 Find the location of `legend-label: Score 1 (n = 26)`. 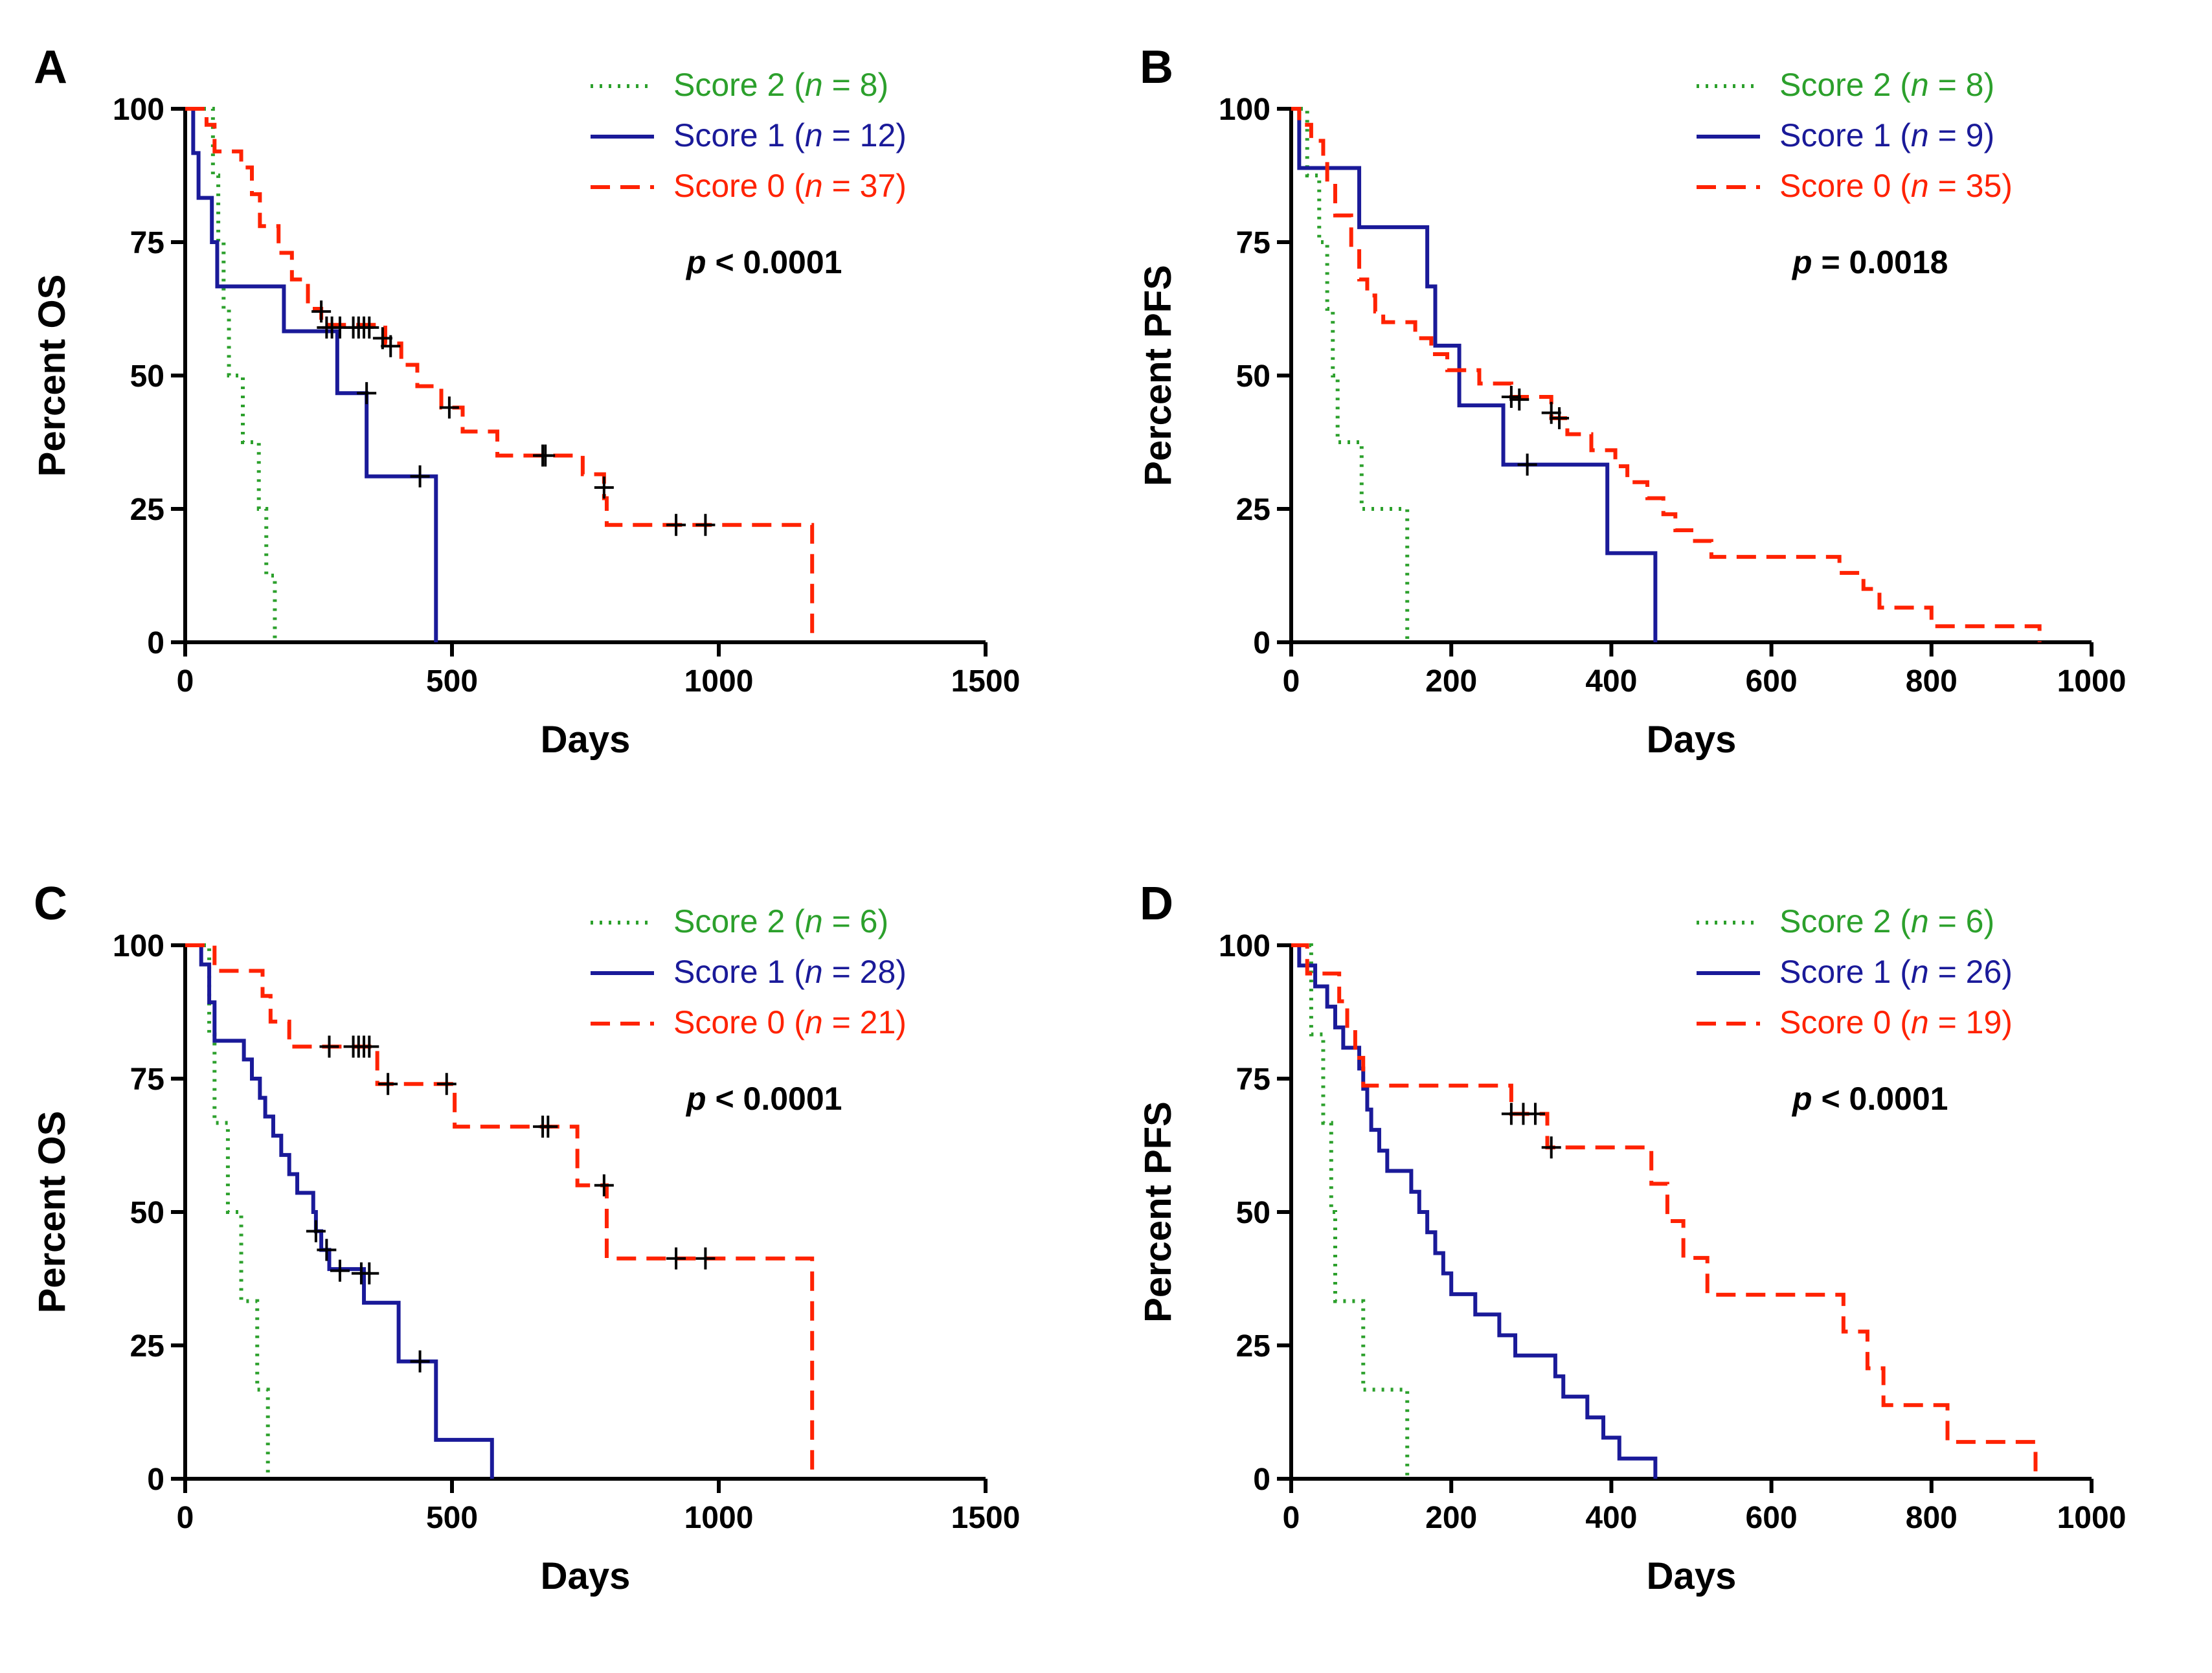

legend-label: Score 1 (n = 26) is located at coordinates (1896, 972).